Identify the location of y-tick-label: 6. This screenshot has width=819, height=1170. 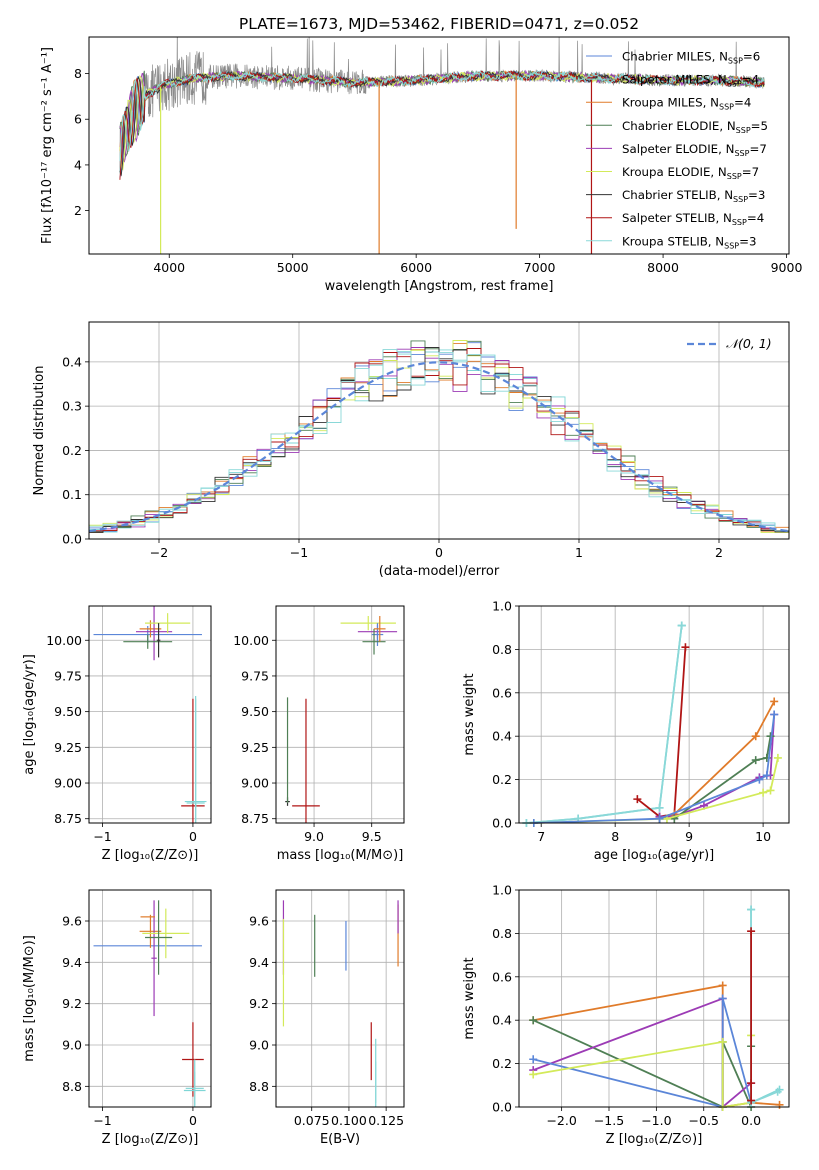
(78, 119).